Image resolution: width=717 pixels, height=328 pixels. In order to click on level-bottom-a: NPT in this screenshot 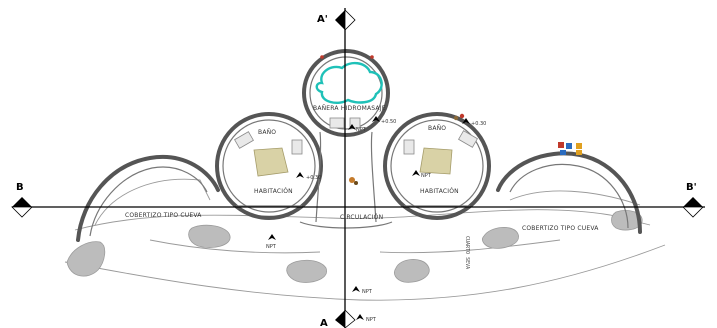, I will do `click(362, 290)`.